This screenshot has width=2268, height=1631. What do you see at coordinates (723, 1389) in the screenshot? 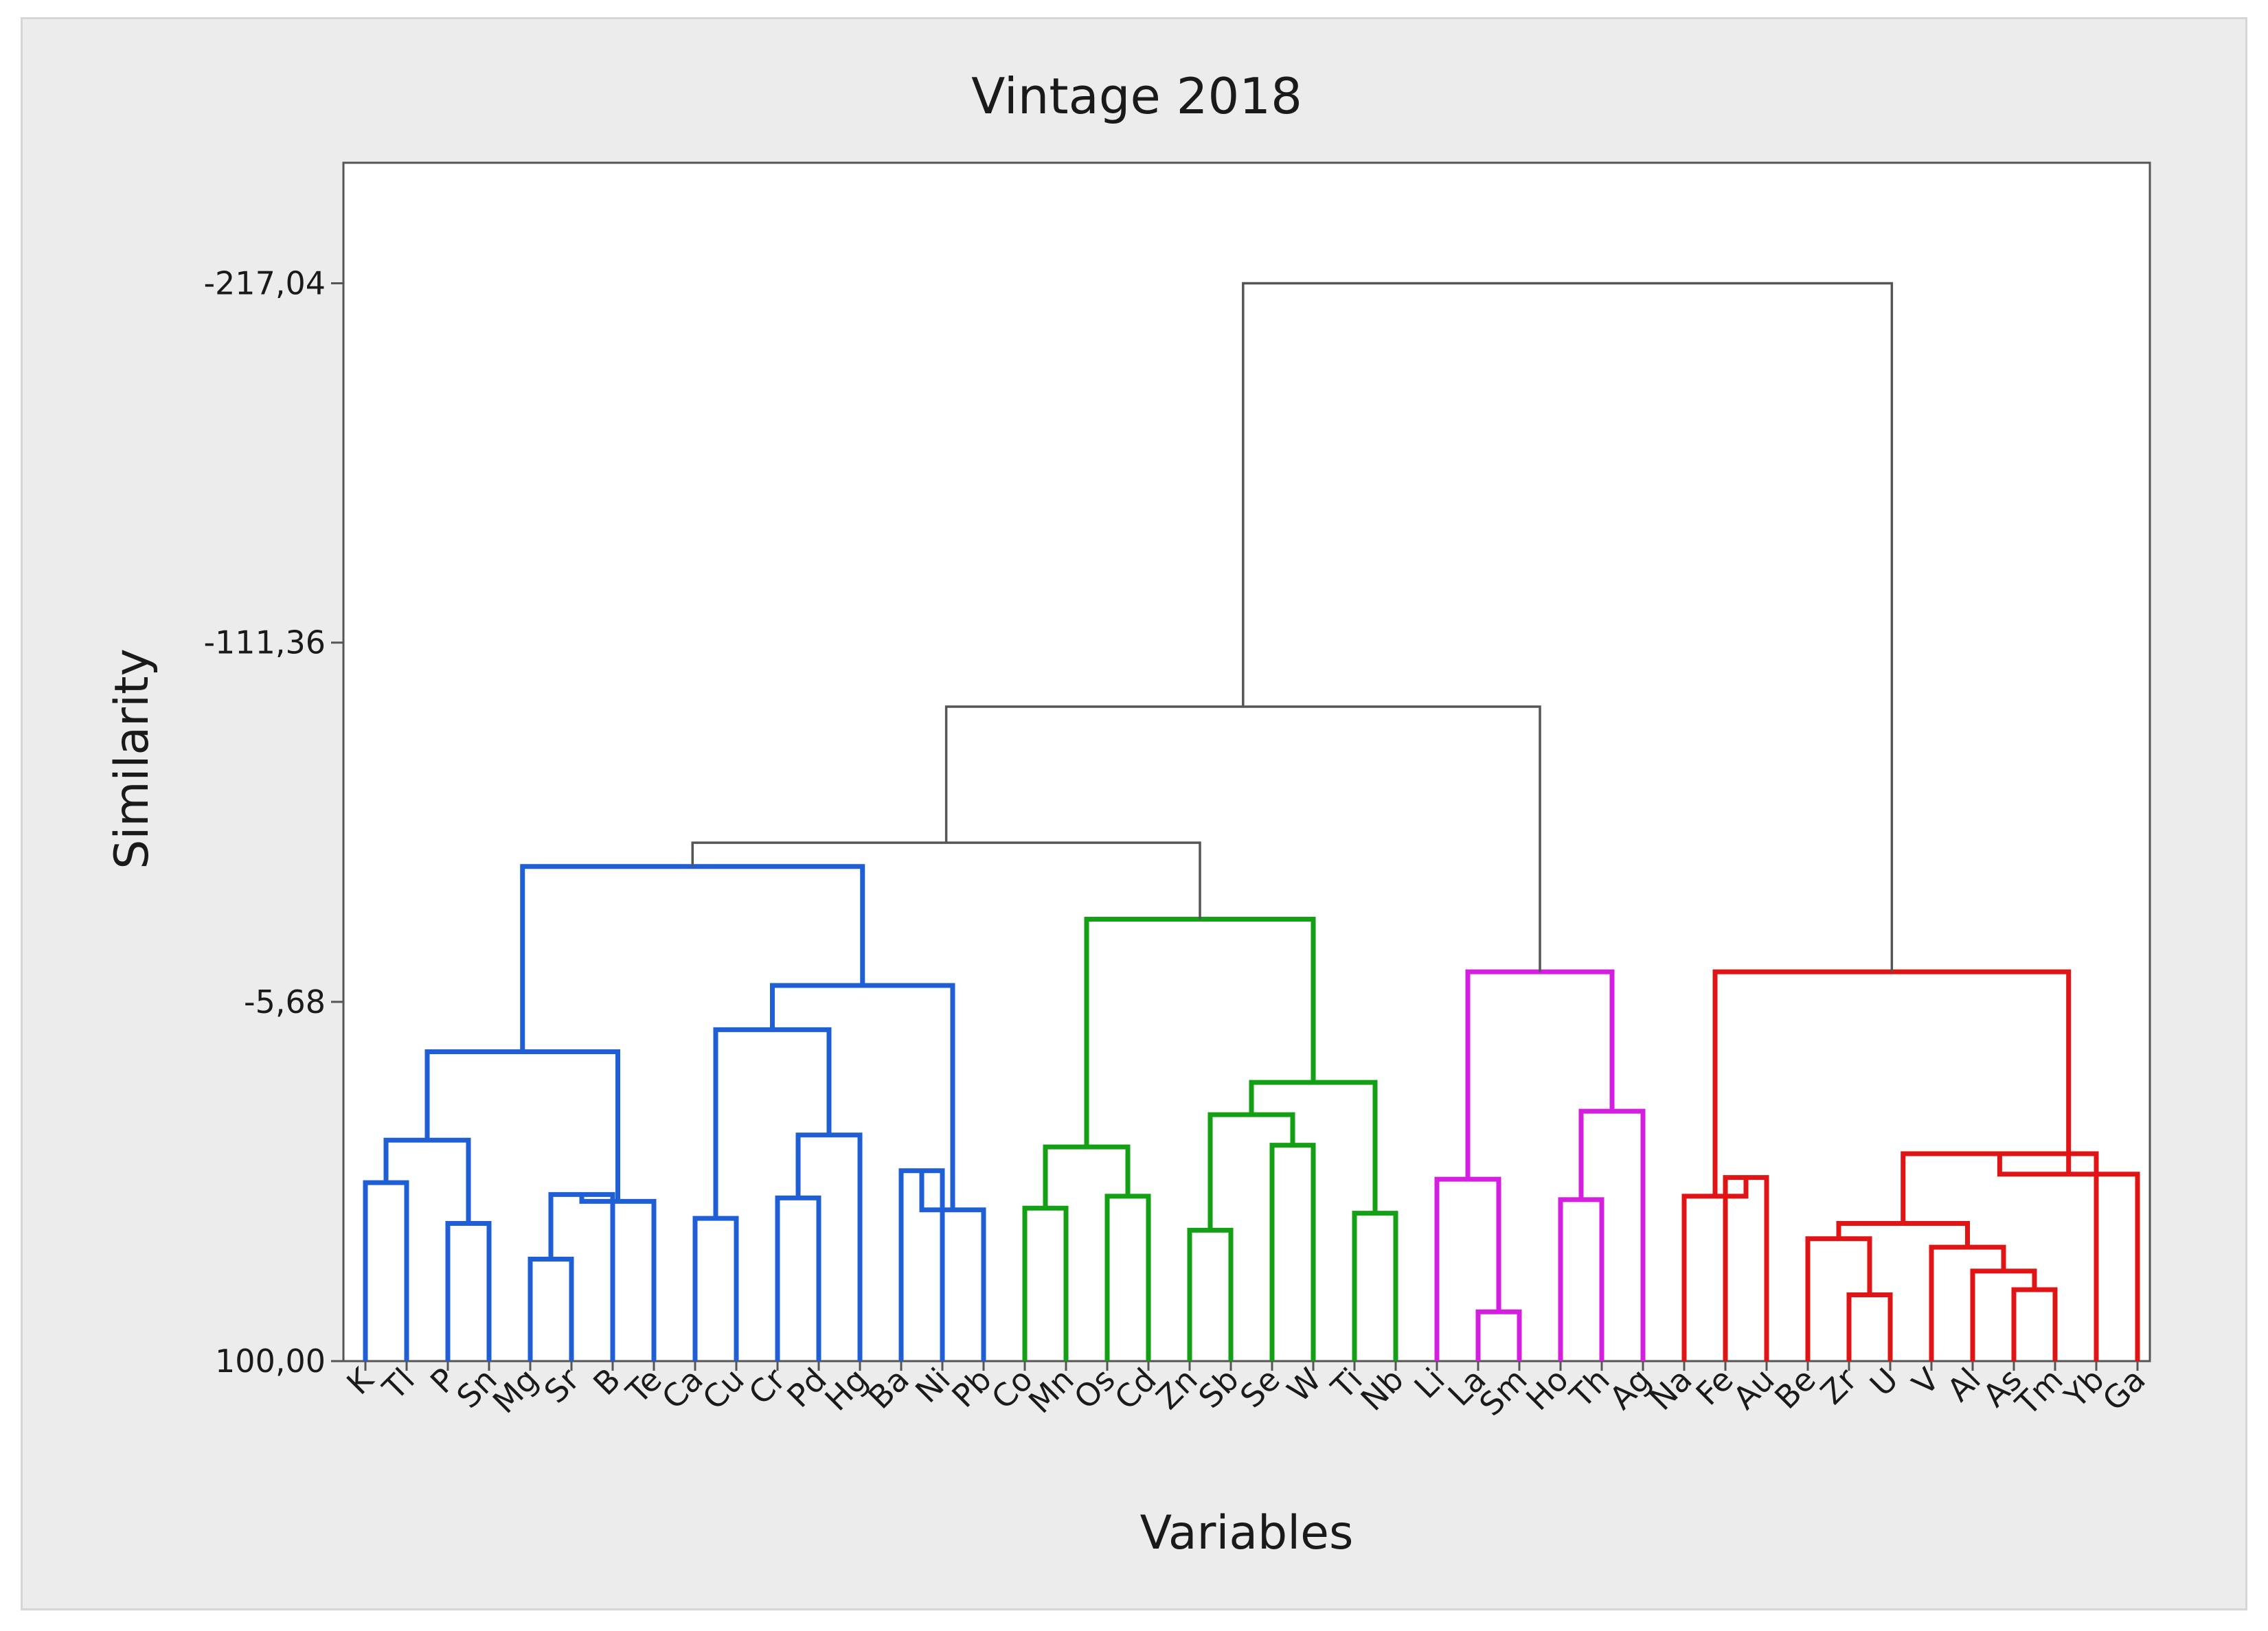
I see `leaf-label: Cu` at bounding box center [723, 1389].